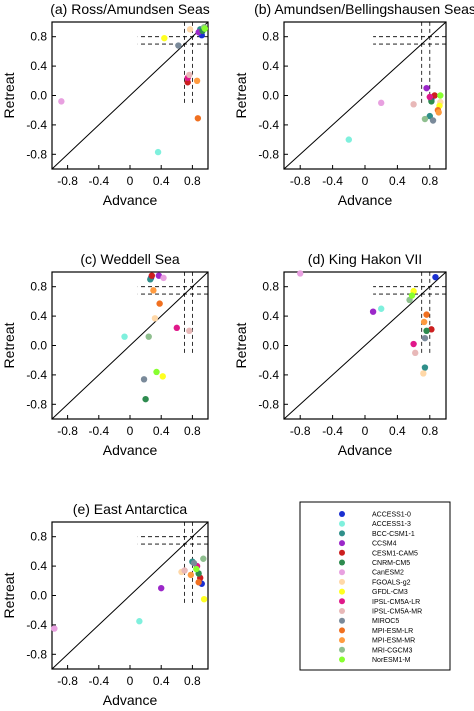 The width and height of the screenshot is (474, 711). What do you see at coordinates (391, 563) in the screenshot?
I see `legend-label: CNRM-CM5` at bounding box center [391, 563].